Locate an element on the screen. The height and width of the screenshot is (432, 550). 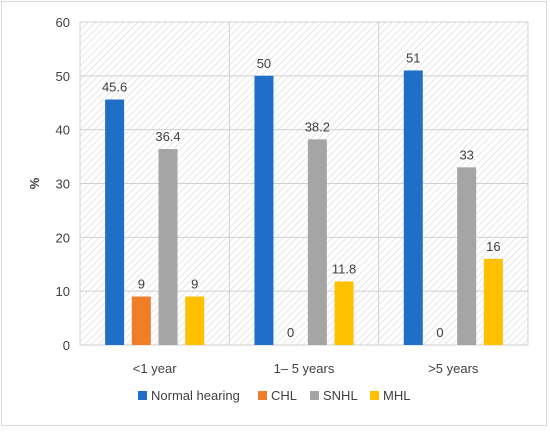
y-axis-label: % is located at coordinates (34, 183).